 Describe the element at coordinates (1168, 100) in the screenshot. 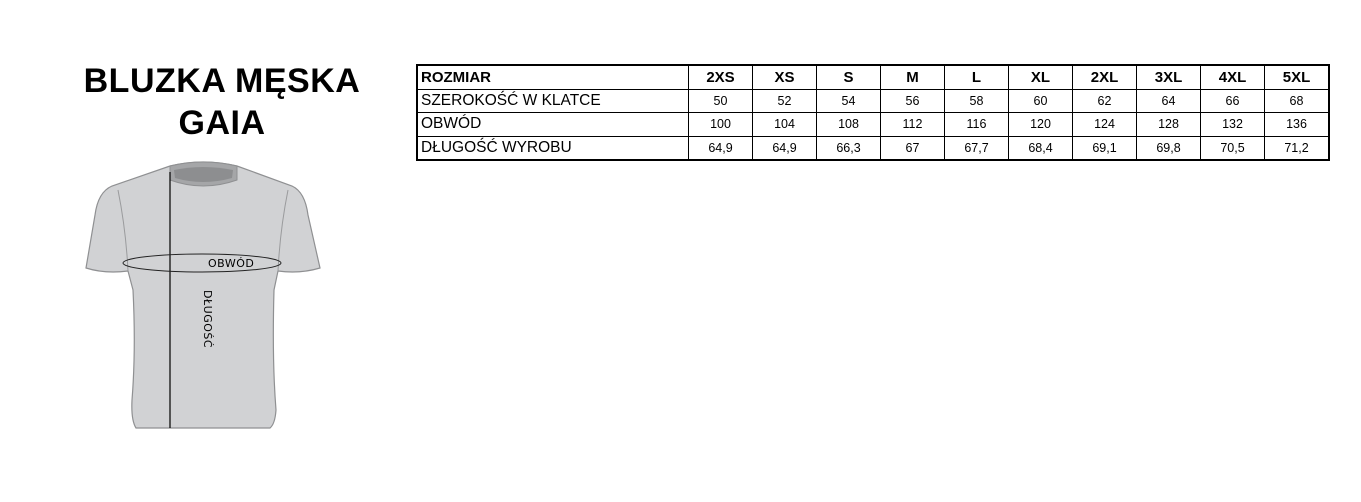

I see `table-cell: 64` at that location.